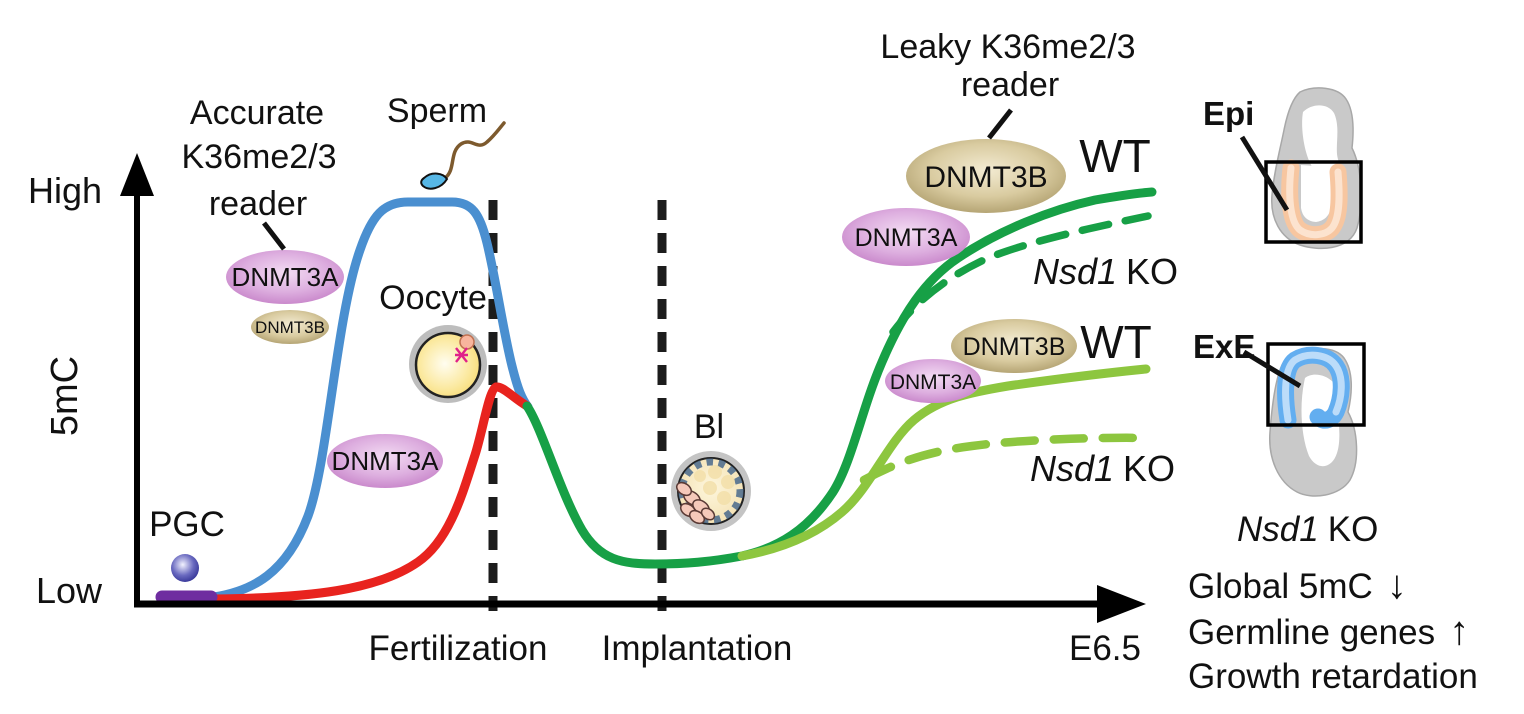 This screenshot has width=1524, height=714. I want to click on oocyte-5mc-curve, so click(370, 493).